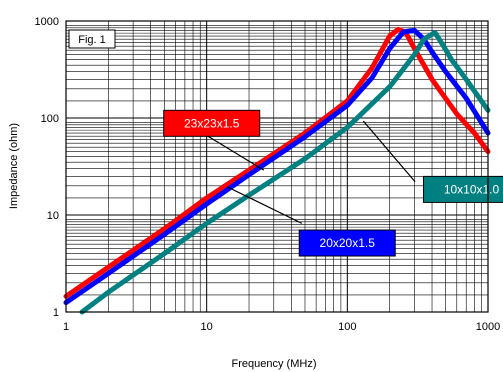 This screenshot has width=503, height=372. I want to click on x-axis-title: Frequency (MHz), so click(274, 364).